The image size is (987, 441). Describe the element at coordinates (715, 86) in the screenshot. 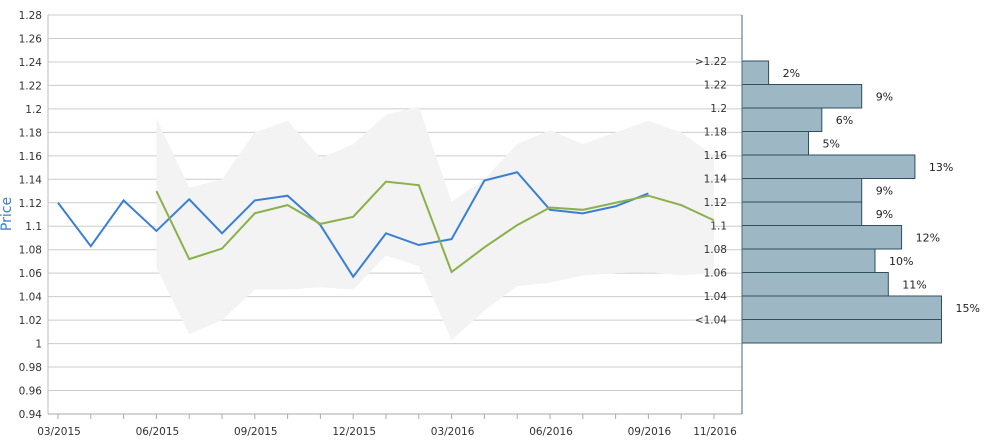

I see `distribution-bin-label: 1.22` at that location.